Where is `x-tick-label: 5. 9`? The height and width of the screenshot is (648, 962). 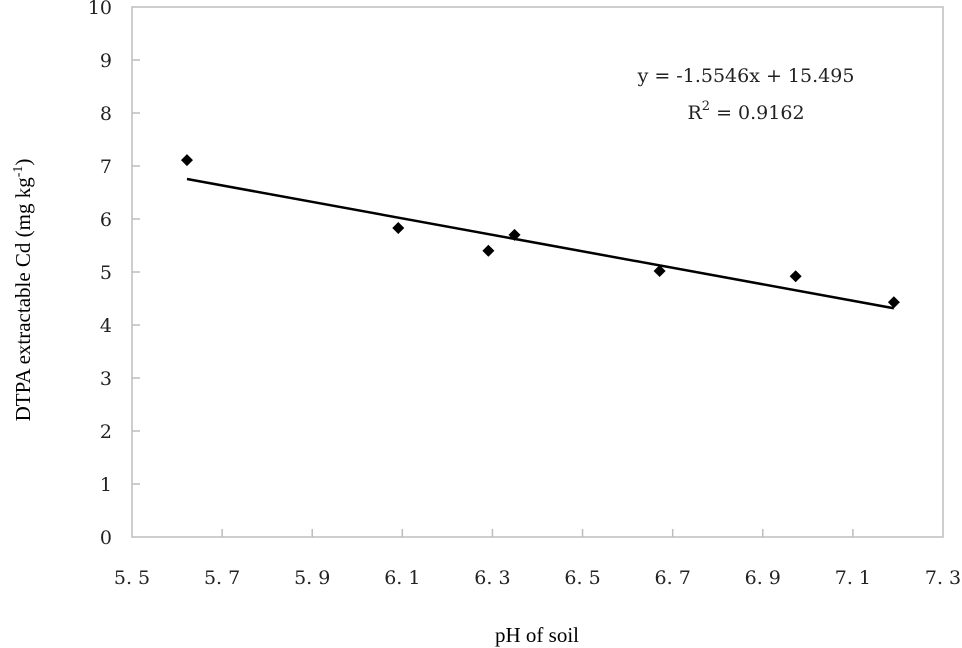
x-tick-label: 5. 9 is located at coordinates (312, 578).